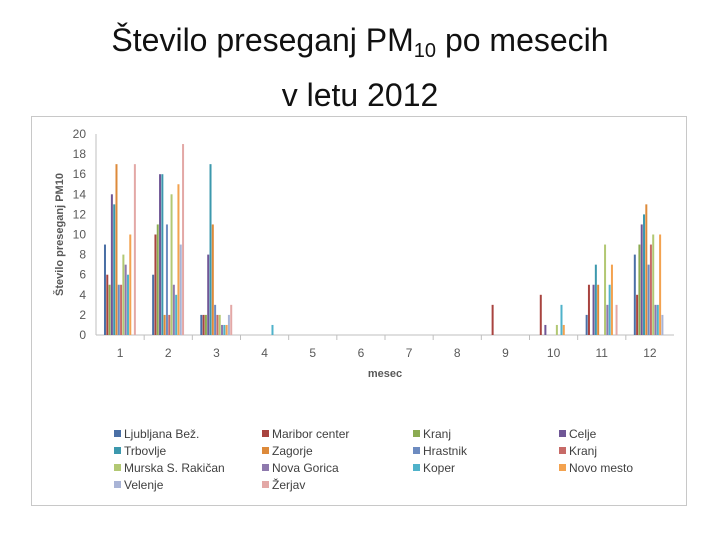 This screenshot has height=540, width=720. What do you see at coordinates (601, 468) in the screenshot?
I see `legend-label: Novo mesto` at bounding box center [601, 468].